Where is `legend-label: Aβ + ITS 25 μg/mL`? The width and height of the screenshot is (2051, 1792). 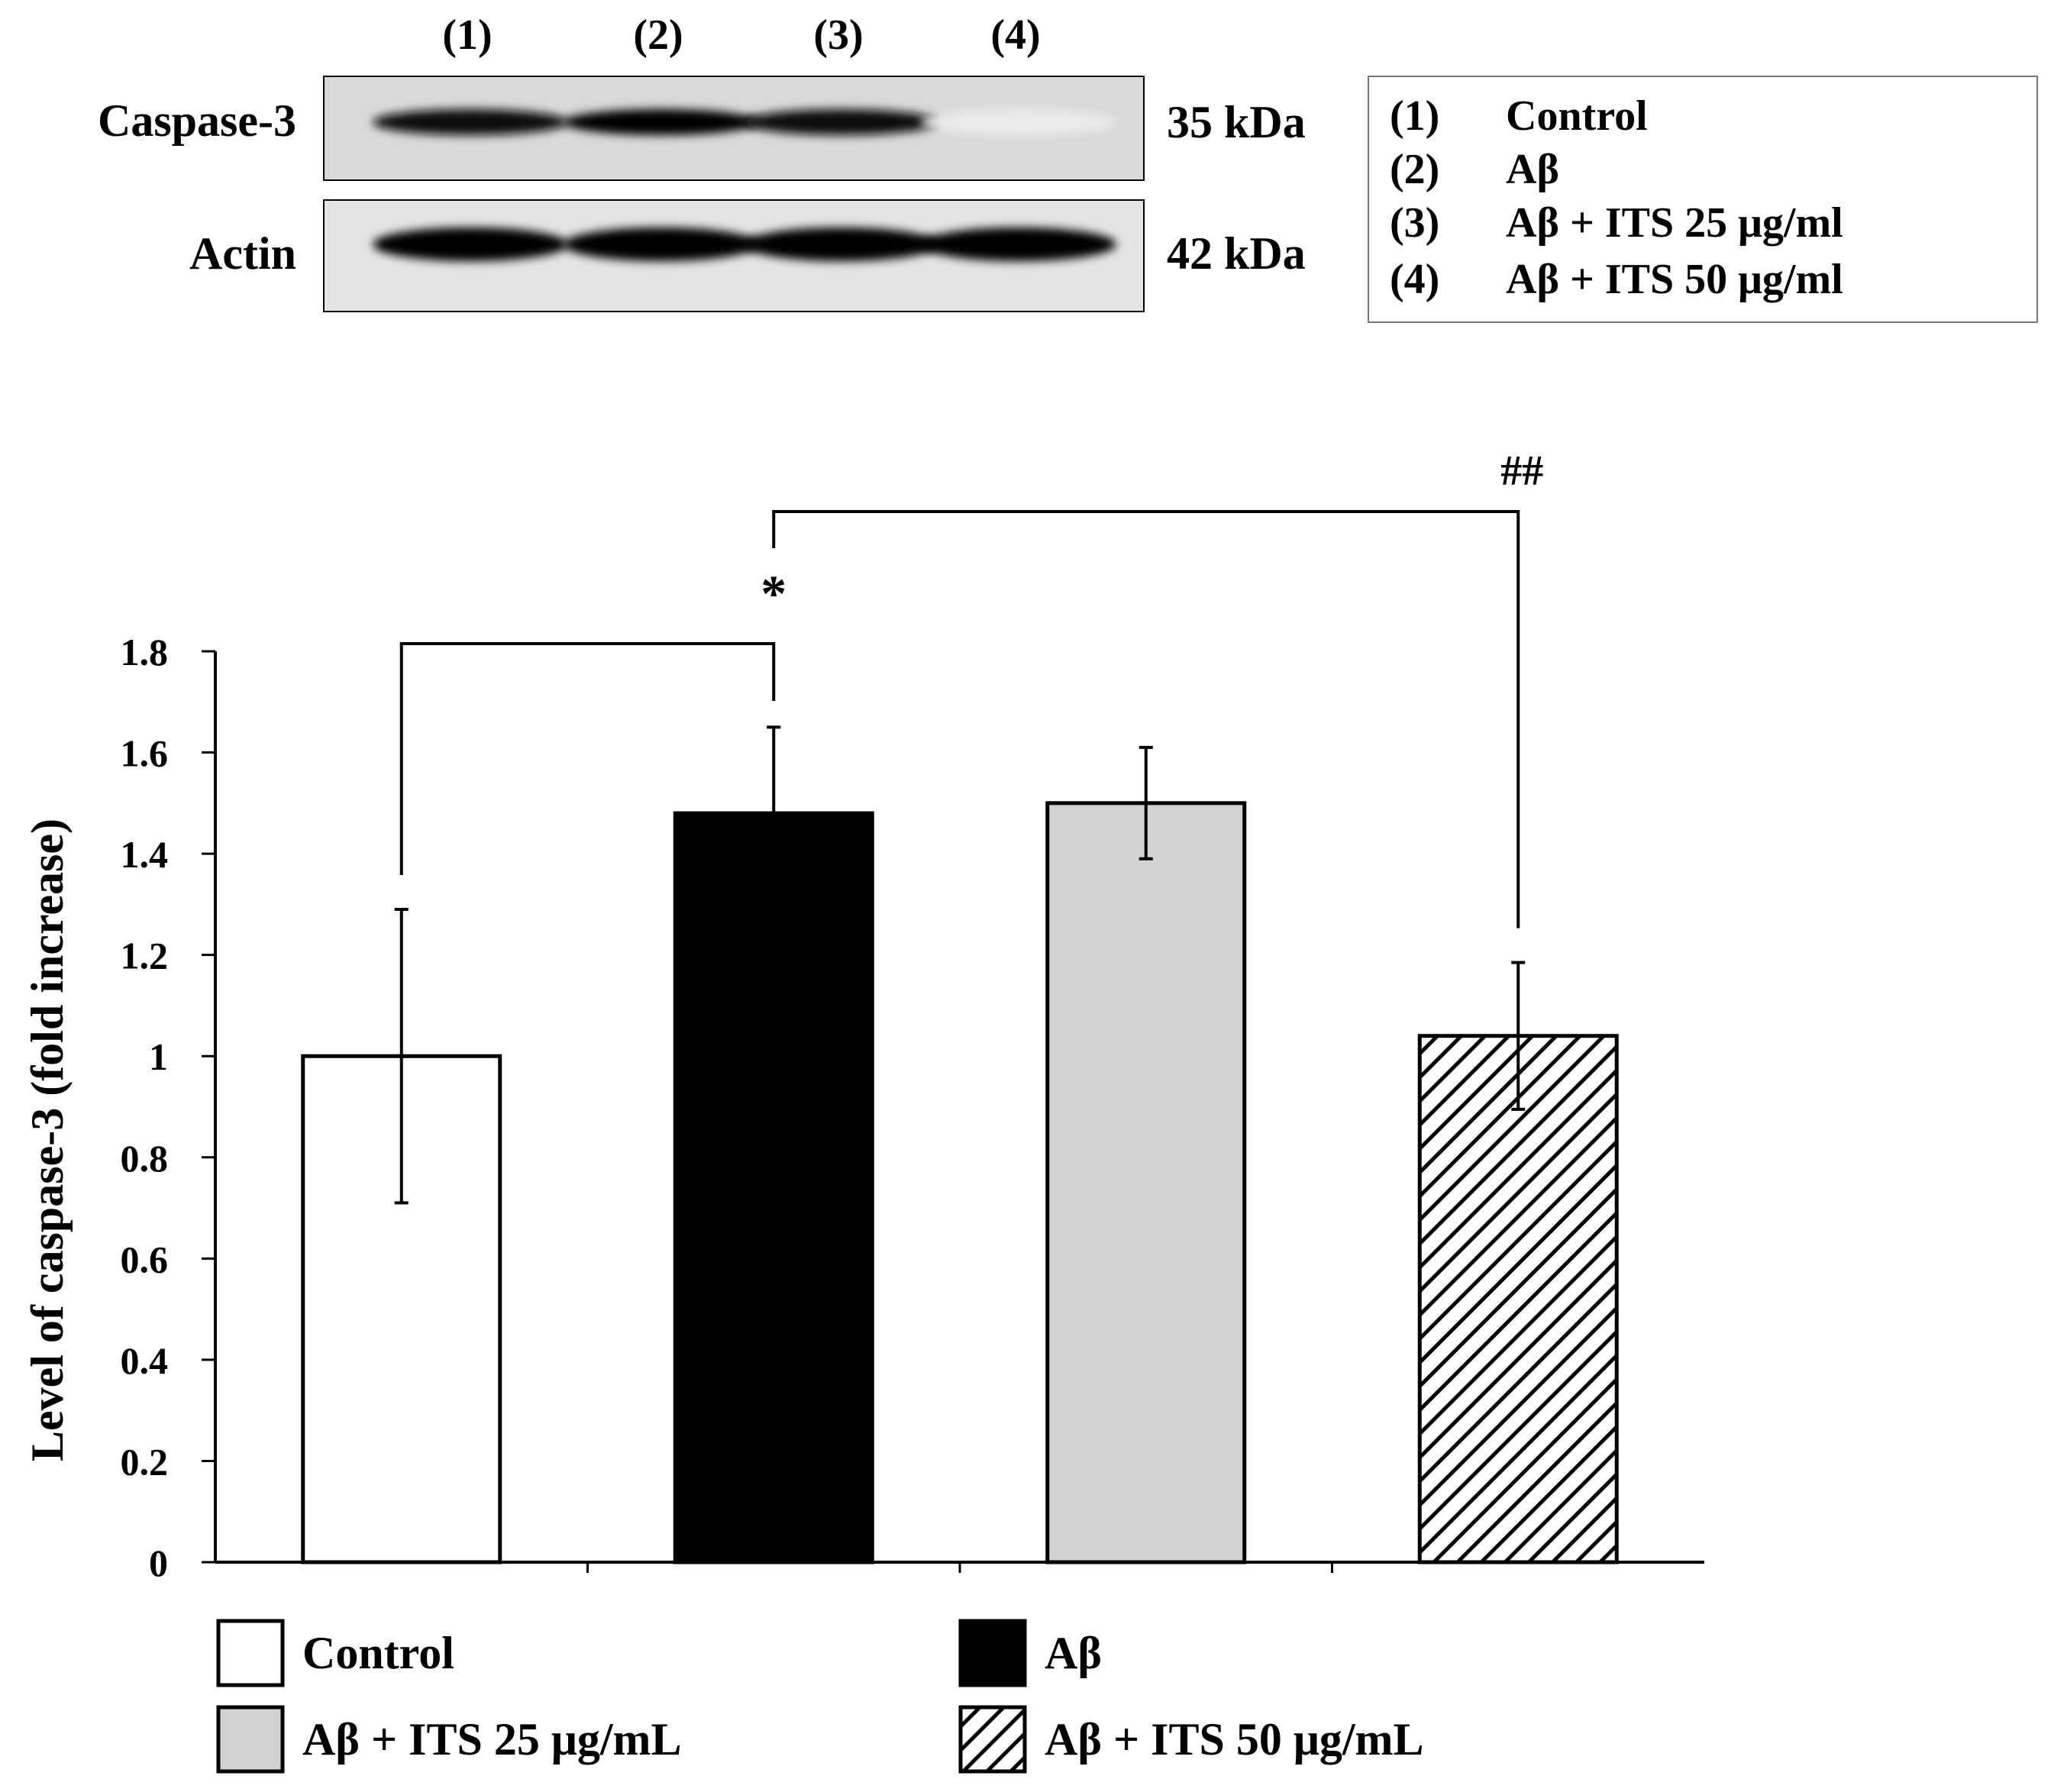
legend-label: Aβ + ITS 25 μg/mL is located at coordinates (492, 1739).